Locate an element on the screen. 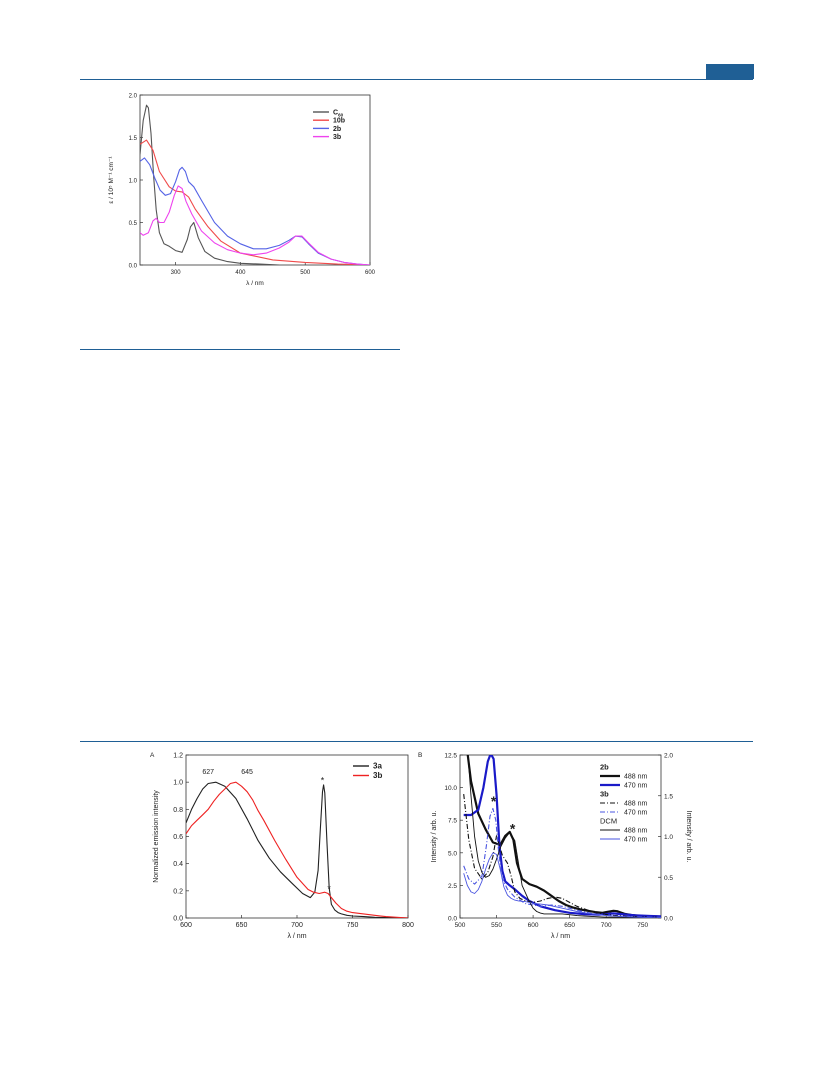  y-tick-label: 0.2 is located at coordinates (178, 891).